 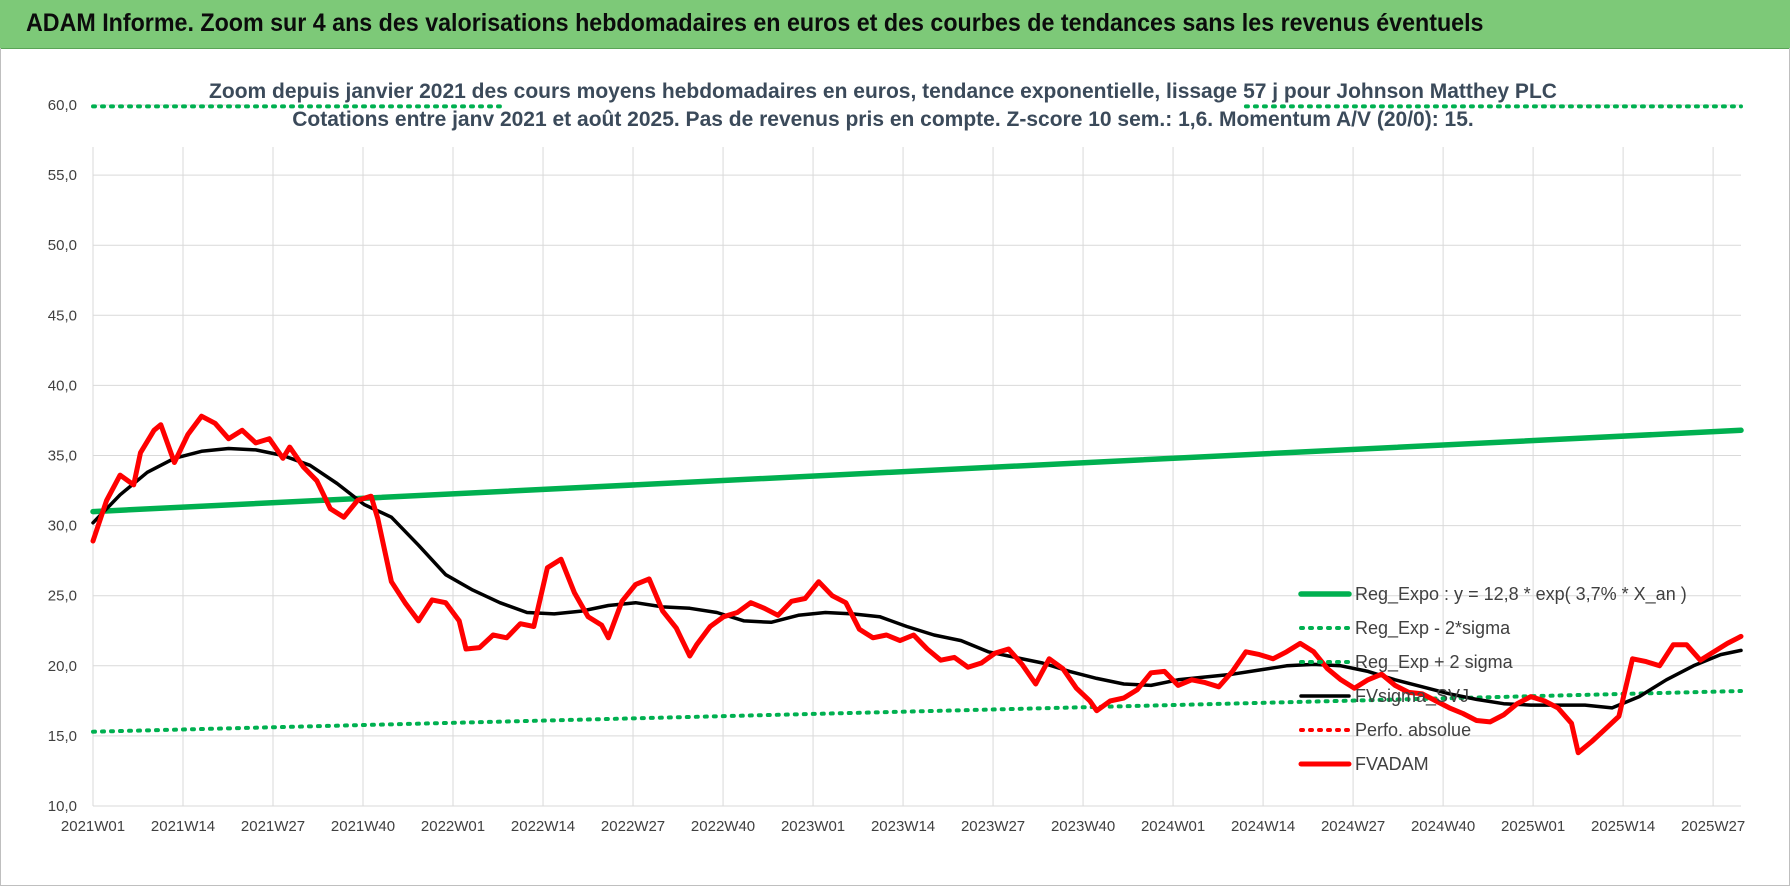 What do you see at coordinates (62, 175) in the screenshot?
I see `y-tick-label: 55,0` at bounding box center [62, 175].